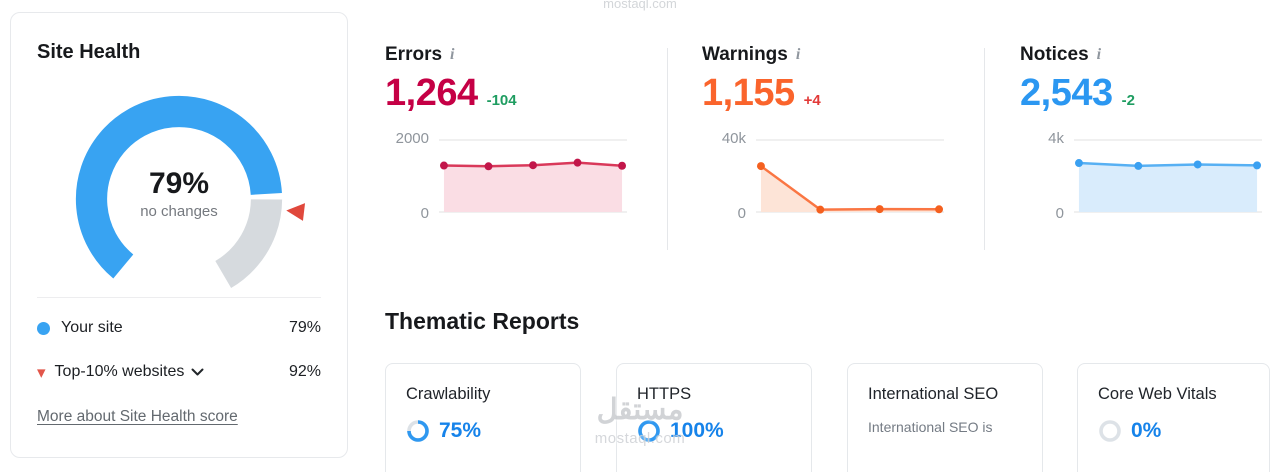 This screenshot has height=472, width=1280. Describe the element at coordinates (483, 417) in the screenshot. I see `thematic-card-crawlability: Crawlability 75%` at that location.